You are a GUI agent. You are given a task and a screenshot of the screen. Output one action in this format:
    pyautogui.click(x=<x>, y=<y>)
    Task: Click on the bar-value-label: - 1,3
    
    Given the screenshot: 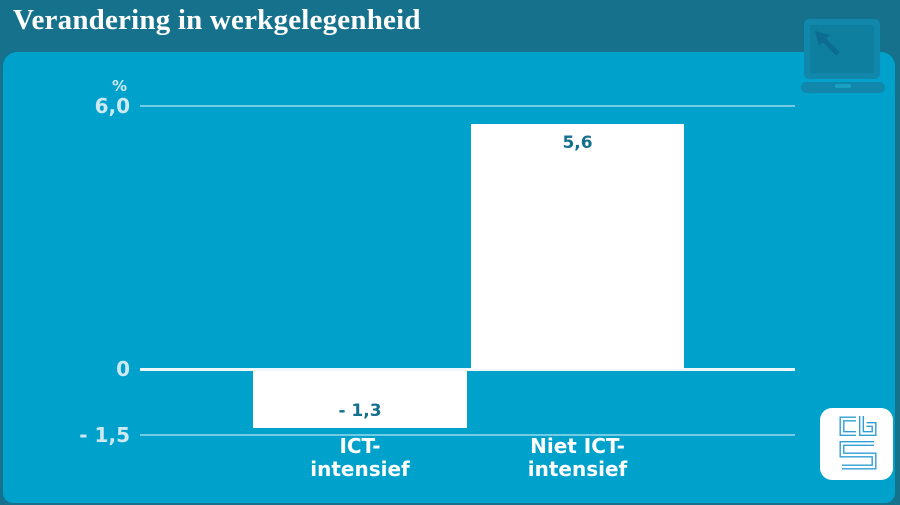 What is the action you would take?
    pyautogui.click(x=360, y=410)
    